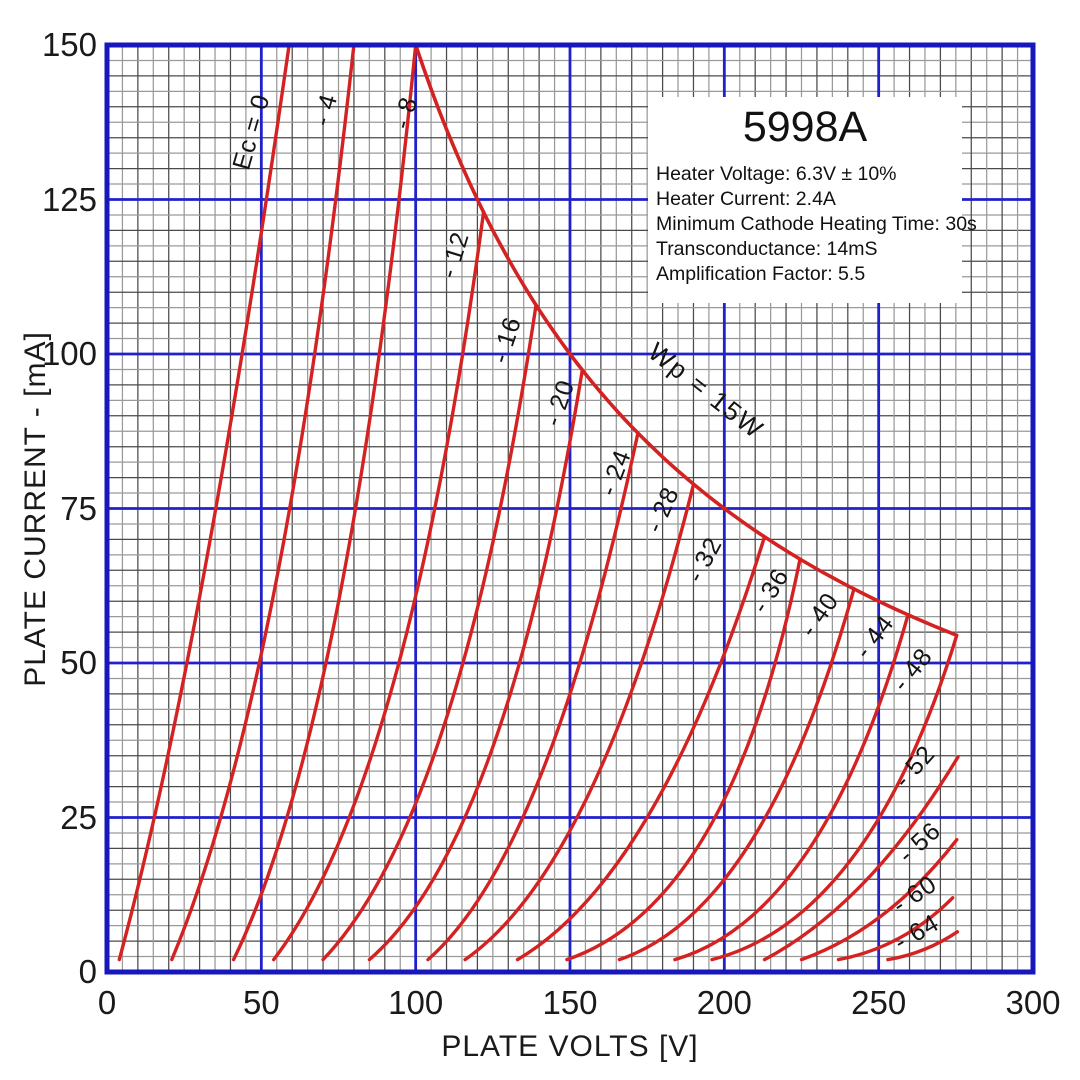 The height and width of the screenshot is (1080, 1080). I want to click on curve-ec--20, so click(475, 665).